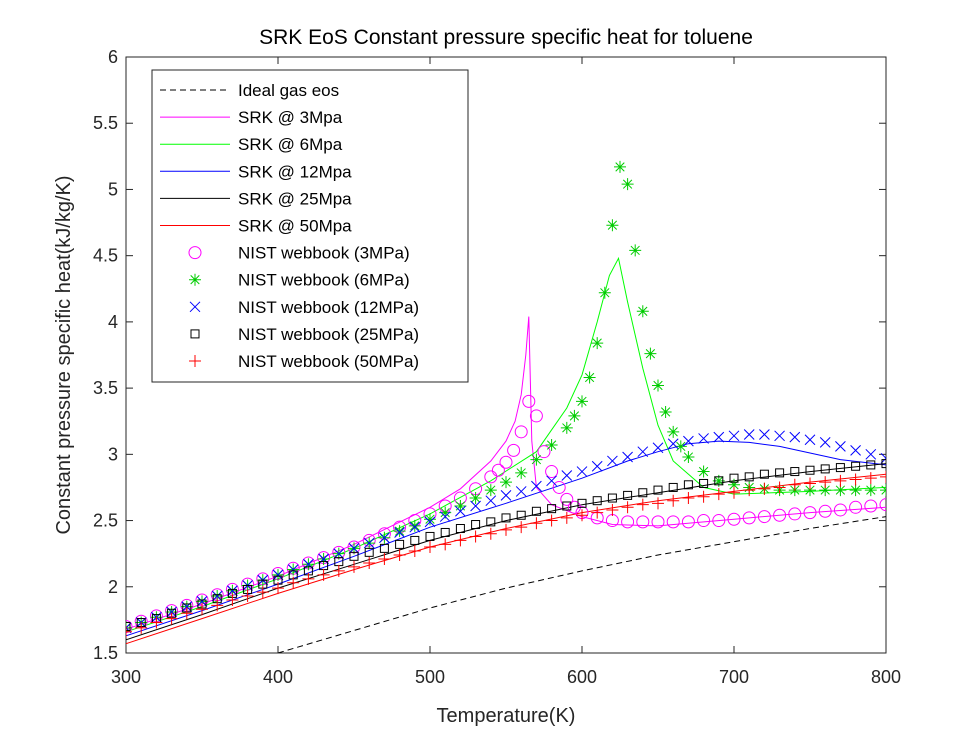  Describe the element at coordinates (64, 354) in the screenshot. I see `y-axis-label: Constant pressure specific heat(kJ/kg/K)` at that location.